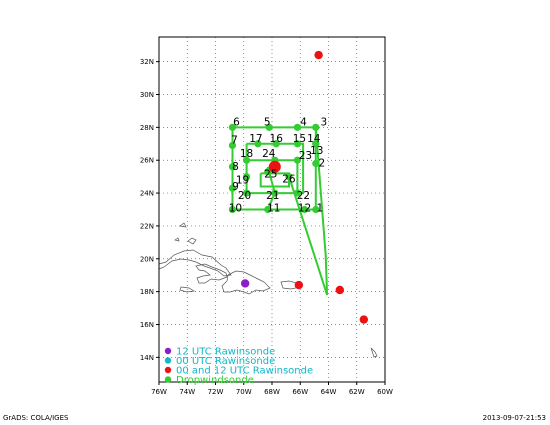  Describe the element at coordinates (216, 392) in the screenshot. I see `x-tick-label: 72W` at that location.